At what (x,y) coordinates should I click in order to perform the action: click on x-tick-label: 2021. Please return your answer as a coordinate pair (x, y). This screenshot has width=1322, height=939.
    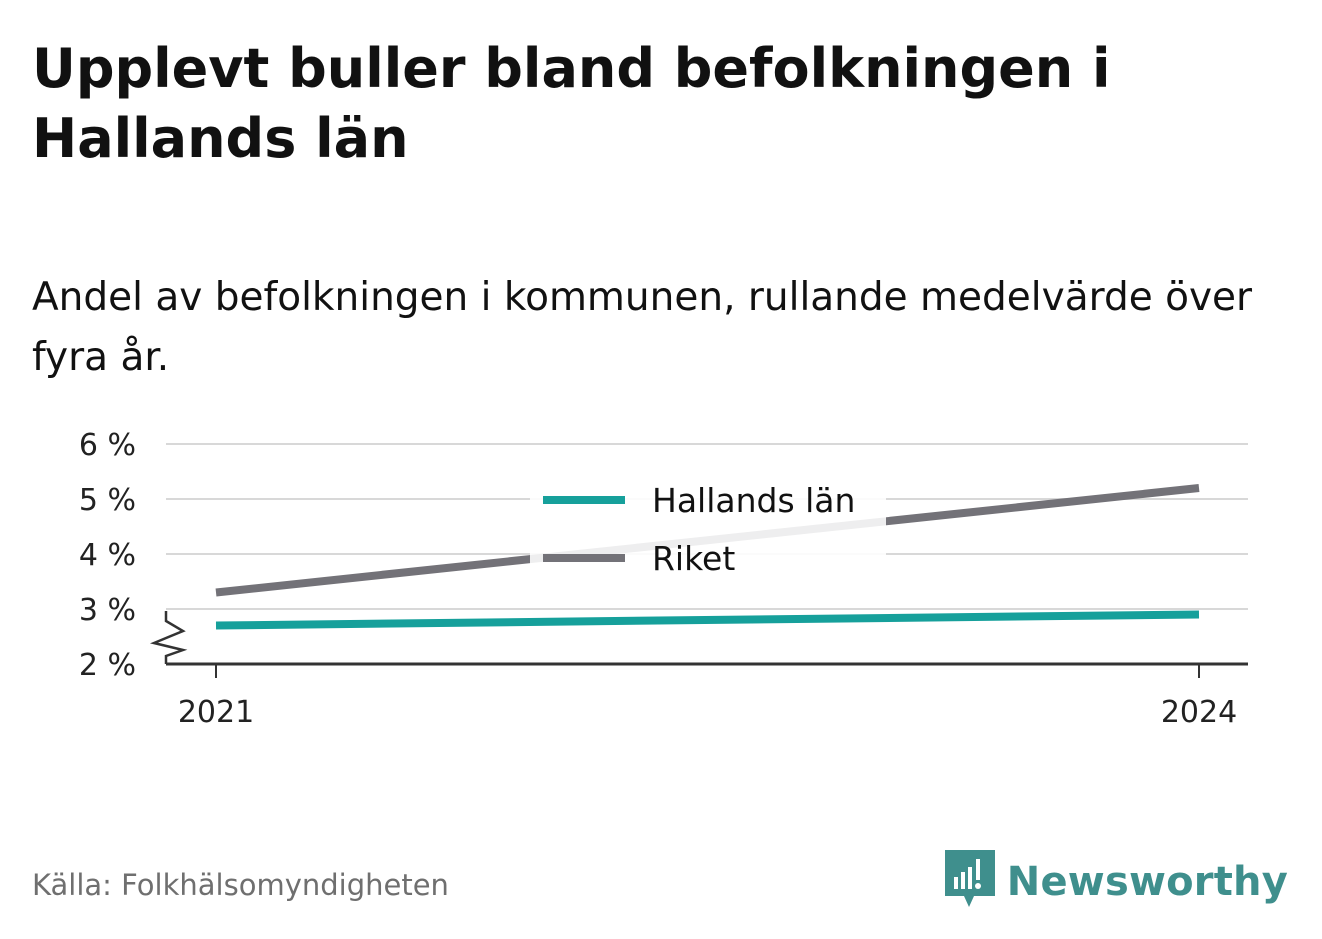
    Looking at the image, I should click on (216, 712).